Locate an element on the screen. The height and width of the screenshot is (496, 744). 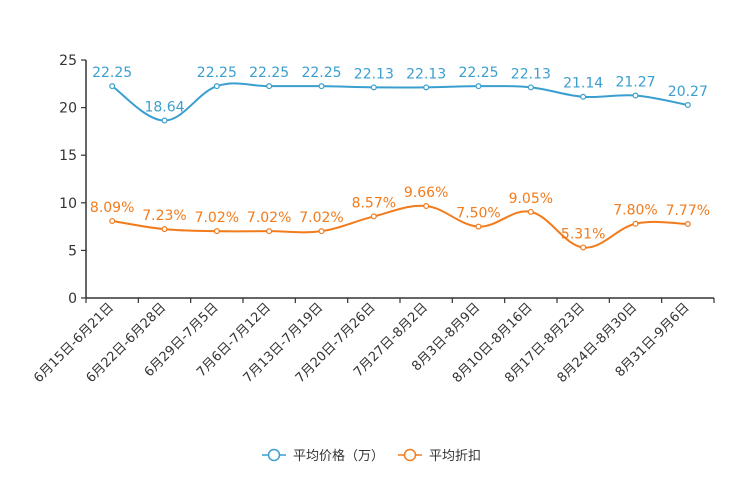
series-1-data-label-10: 7.80% is located at coordinates (635, 211).